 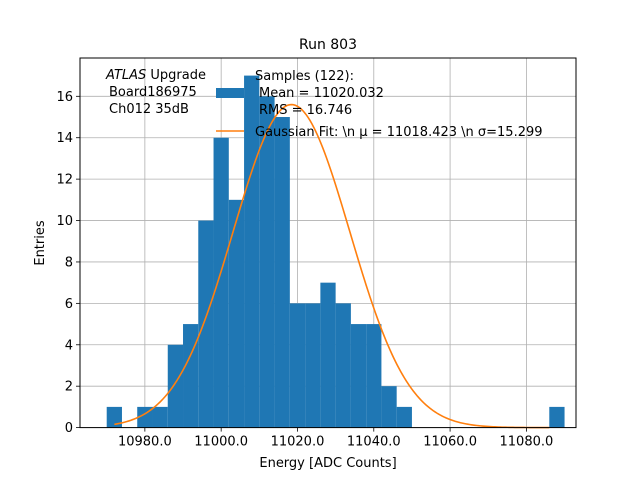 I want to click on y-tick-label-8: 16, so click(x=64, y=97).